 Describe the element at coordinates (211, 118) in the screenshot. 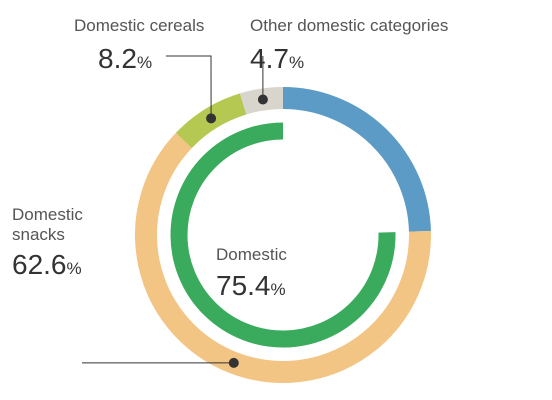

I see `leader-cereals-dot` at that location.